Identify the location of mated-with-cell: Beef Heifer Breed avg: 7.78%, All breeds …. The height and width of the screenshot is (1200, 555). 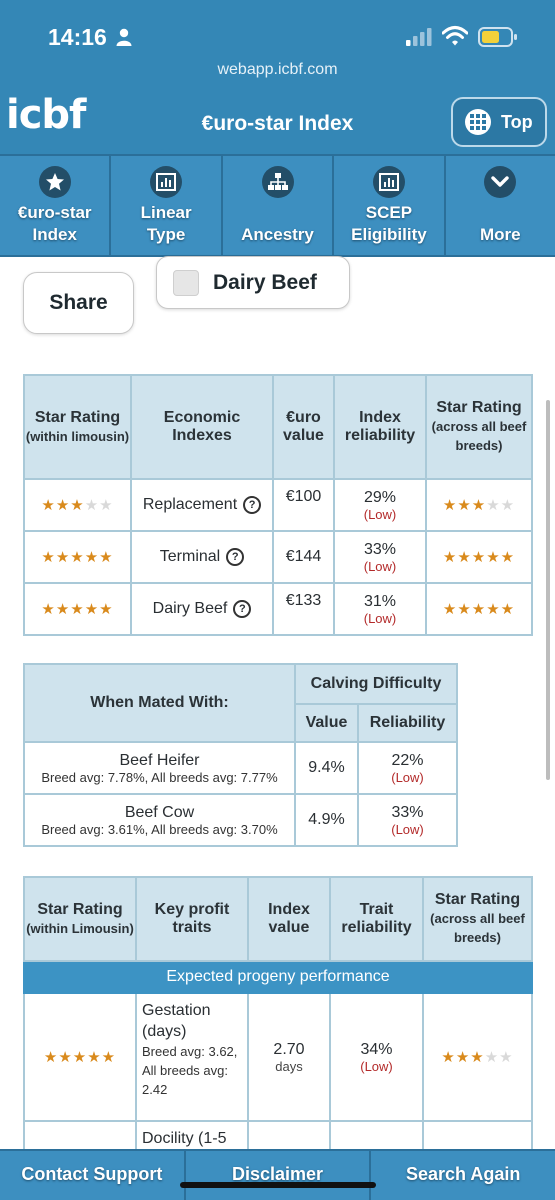
(159, 768).